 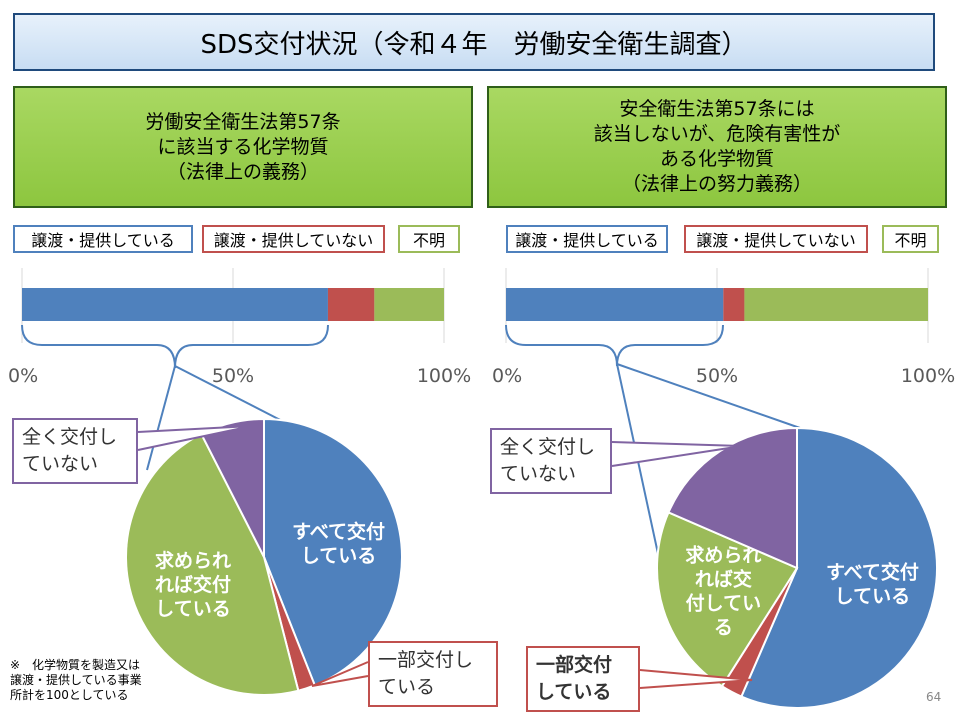 What do you see at coordinates (426, 660) in the screenshot?
I see `callout-line: 一部交付し` at bounding box center [426, 660].